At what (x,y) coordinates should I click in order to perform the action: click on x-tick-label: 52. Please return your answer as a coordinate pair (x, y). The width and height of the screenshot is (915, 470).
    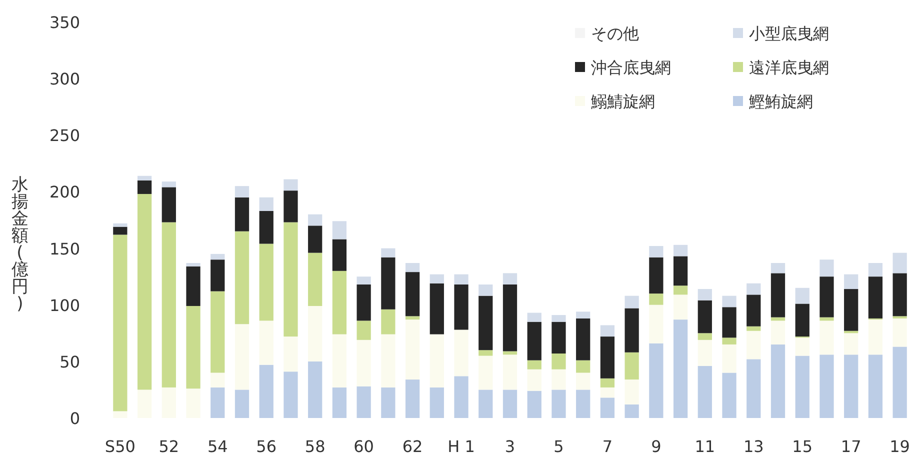
    Looking at the image, I should click on (169, 446).